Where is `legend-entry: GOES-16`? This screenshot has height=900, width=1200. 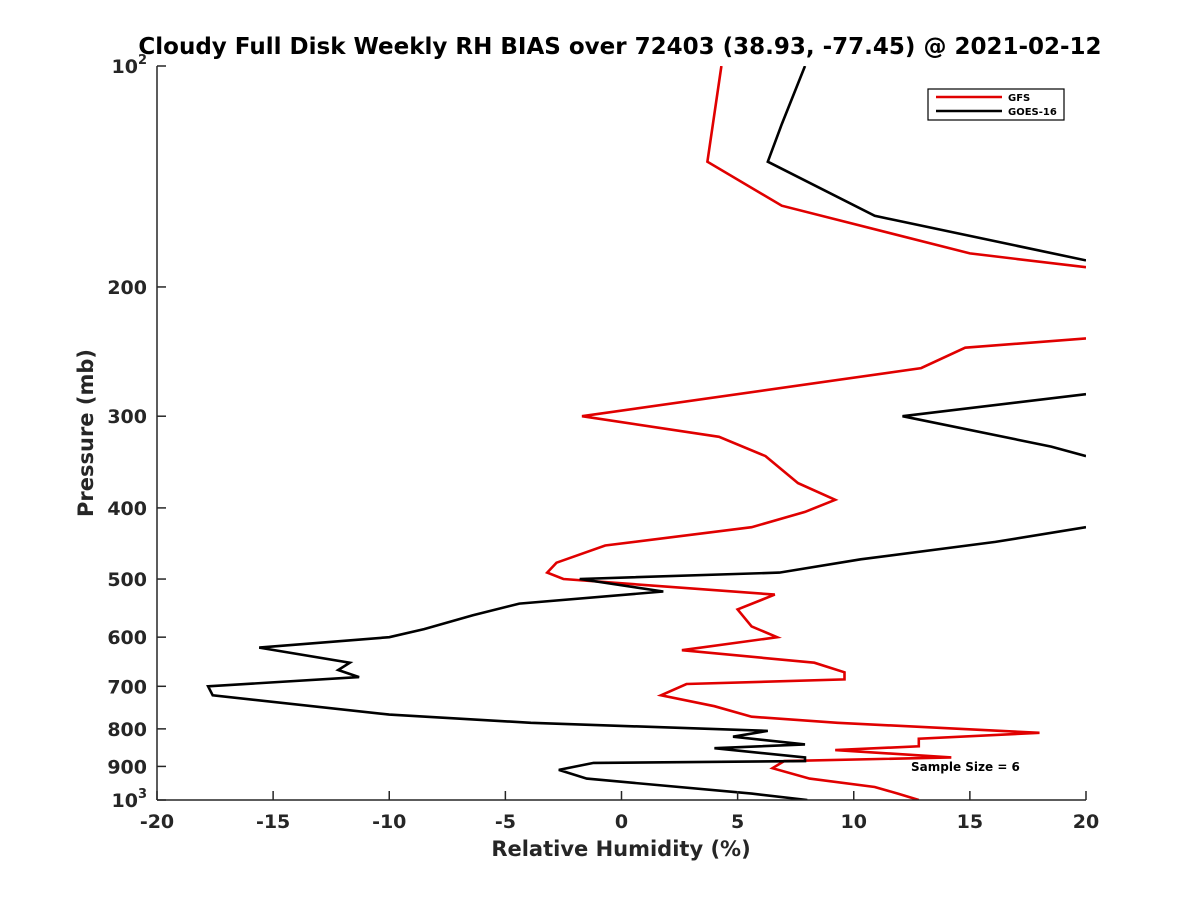
legend-entry: GOES-16 is located at coordinates (1032, 112).